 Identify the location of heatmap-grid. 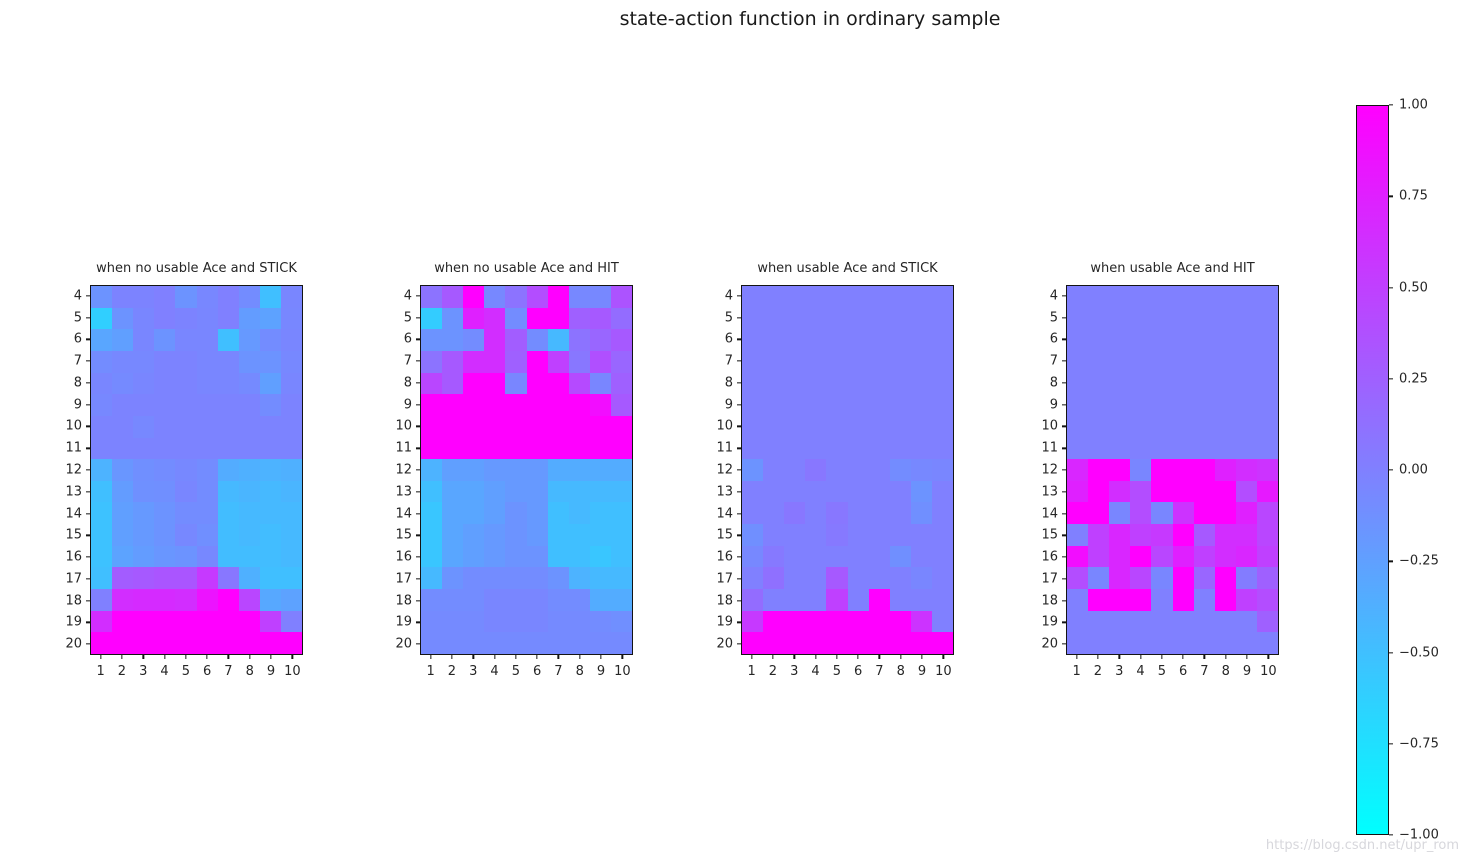
(1172, 470).